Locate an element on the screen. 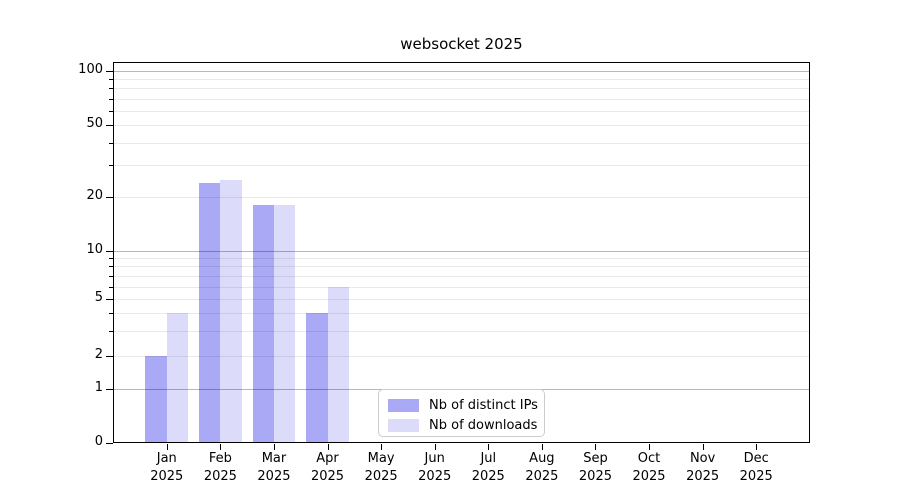 The height and width of the screenshot is (500, 900). x-tick-label-jun: Jun 2025 is located at coordinates (435, 467).